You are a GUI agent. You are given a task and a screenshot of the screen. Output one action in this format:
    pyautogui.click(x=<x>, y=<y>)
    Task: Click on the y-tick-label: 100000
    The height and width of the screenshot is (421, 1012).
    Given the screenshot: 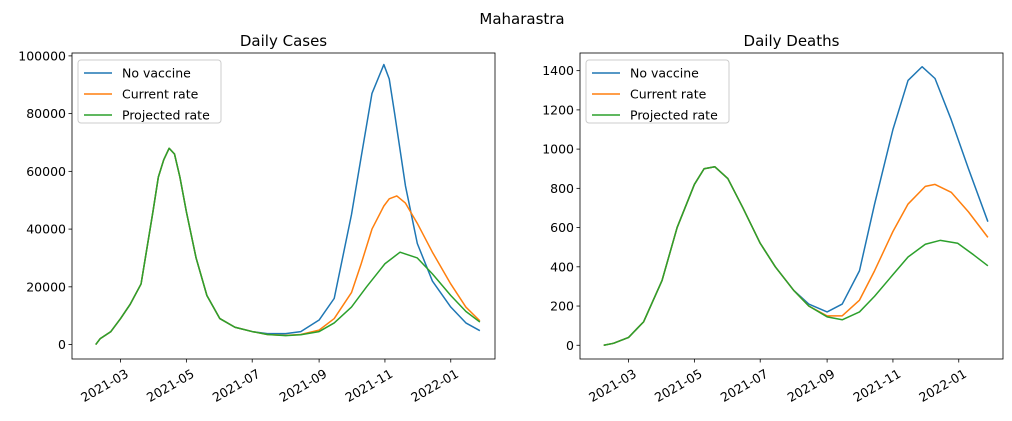 What is the action you would take?
    pyautogui.click(x=42, y=55)
    